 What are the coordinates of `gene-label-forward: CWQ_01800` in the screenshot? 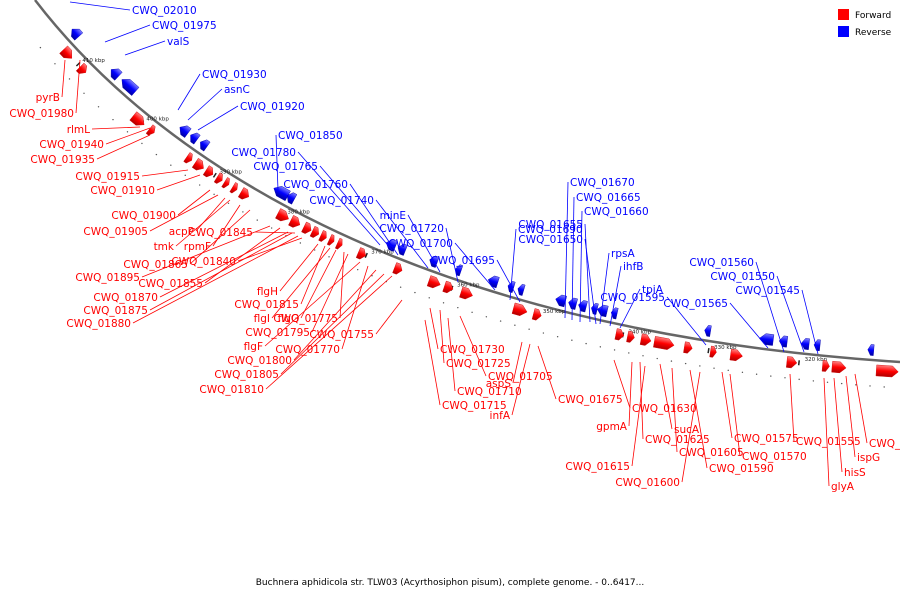 It's located at (259, 361).